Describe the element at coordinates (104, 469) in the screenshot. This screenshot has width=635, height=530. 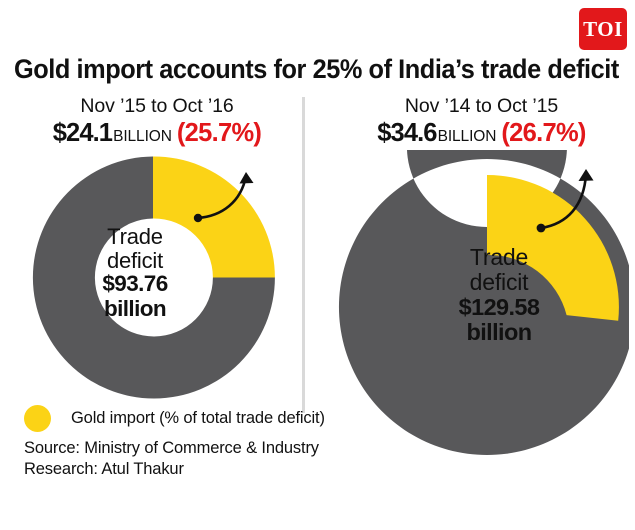
I see `research-line: Research: Atul Thakur` at that location.